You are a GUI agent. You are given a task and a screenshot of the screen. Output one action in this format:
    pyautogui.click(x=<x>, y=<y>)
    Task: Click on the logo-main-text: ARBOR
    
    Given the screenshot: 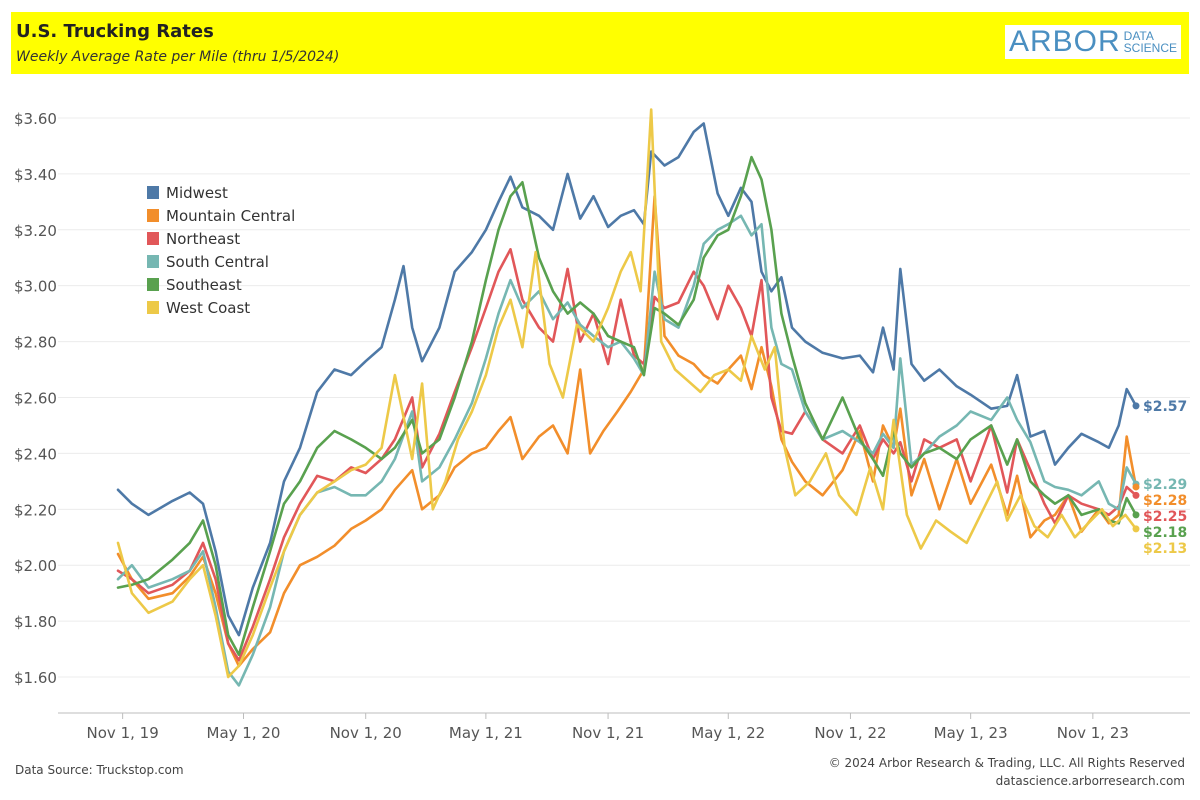 What is the action you would take?
    pyautogui.click(x=1064, y=41)
    